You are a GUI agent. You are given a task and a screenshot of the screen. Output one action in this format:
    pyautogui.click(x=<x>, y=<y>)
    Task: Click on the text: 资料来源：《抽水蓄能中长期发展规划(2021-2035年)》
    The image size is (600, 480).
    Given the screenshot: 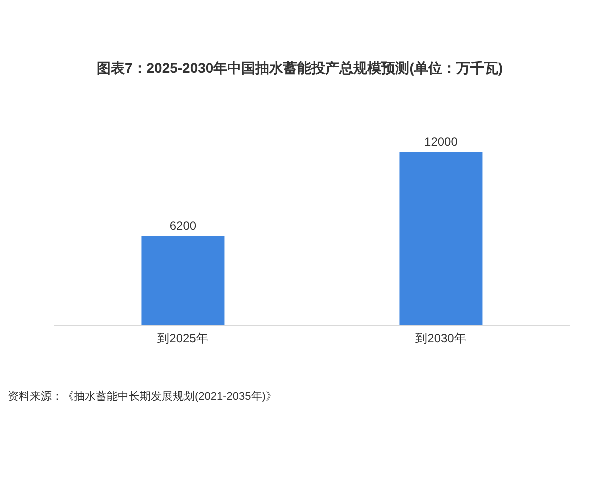 What is the action you would take?
    pyautogui.click(x=142, y=397)
    